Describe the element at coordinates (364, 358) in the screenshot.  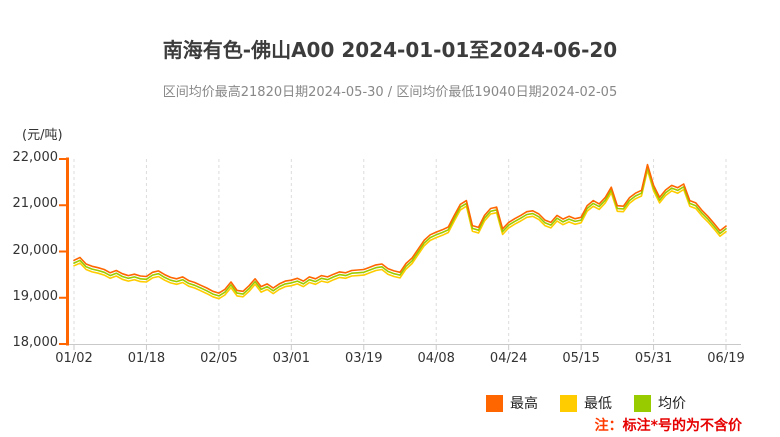
I see `x-axis-label: 03/19` at that location.